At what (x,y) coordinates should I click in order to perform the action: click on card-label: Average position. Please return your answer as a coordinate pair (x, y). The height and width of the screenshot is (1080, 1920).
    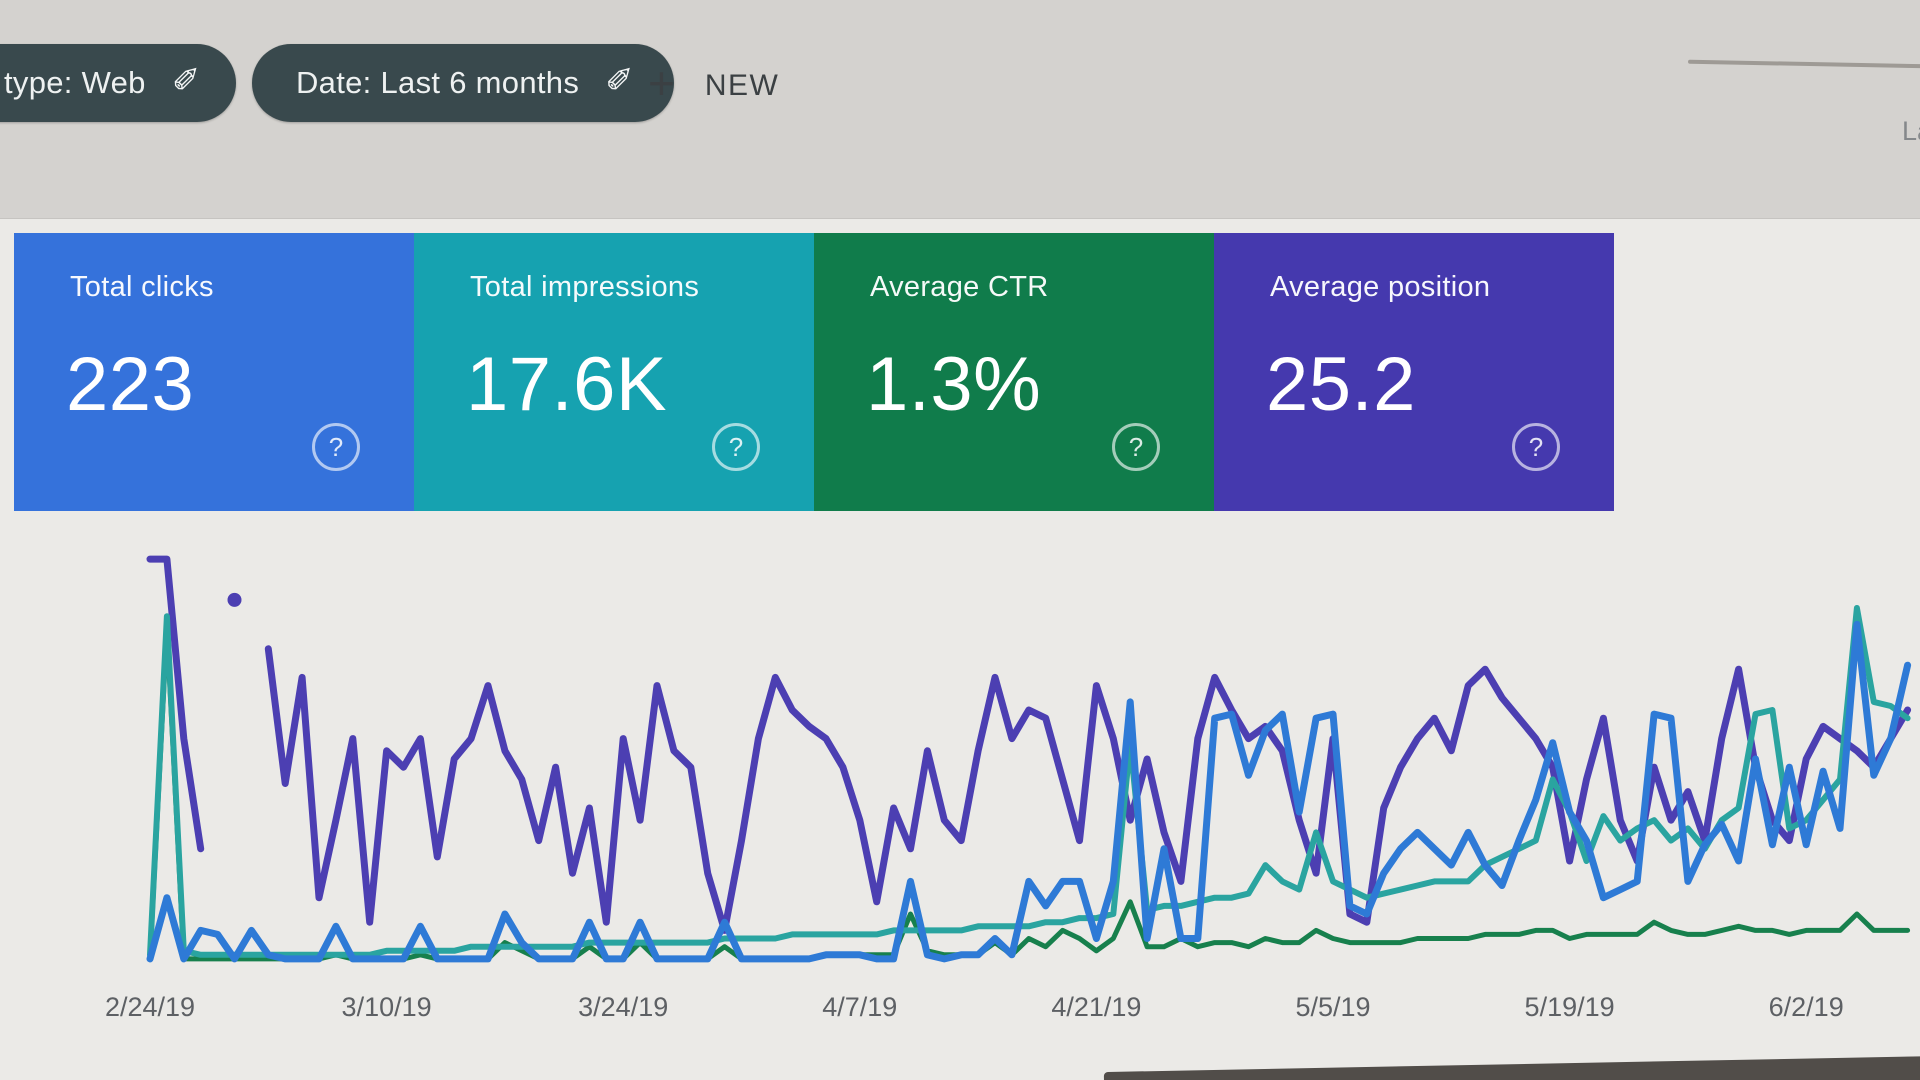
    Looking at the image, I should click on (1380, 287).